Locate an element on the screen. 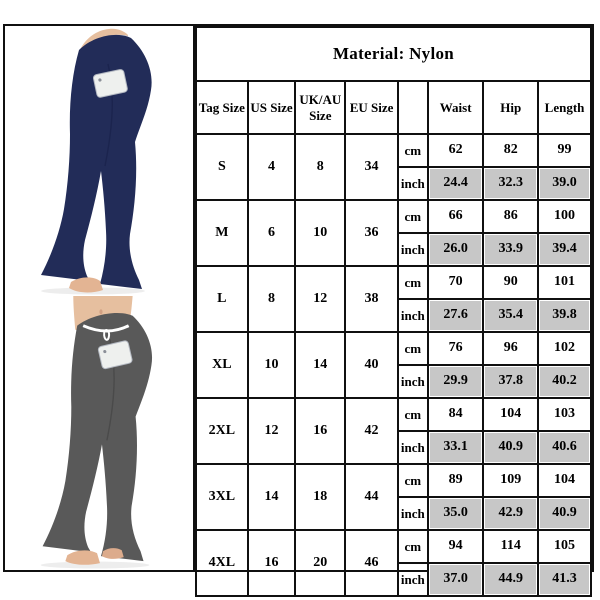 The width and height of the screenshot is (600, 600). size-row-inch: inch 35.0 42.9 40.9 is located at coordinates (394, 513).